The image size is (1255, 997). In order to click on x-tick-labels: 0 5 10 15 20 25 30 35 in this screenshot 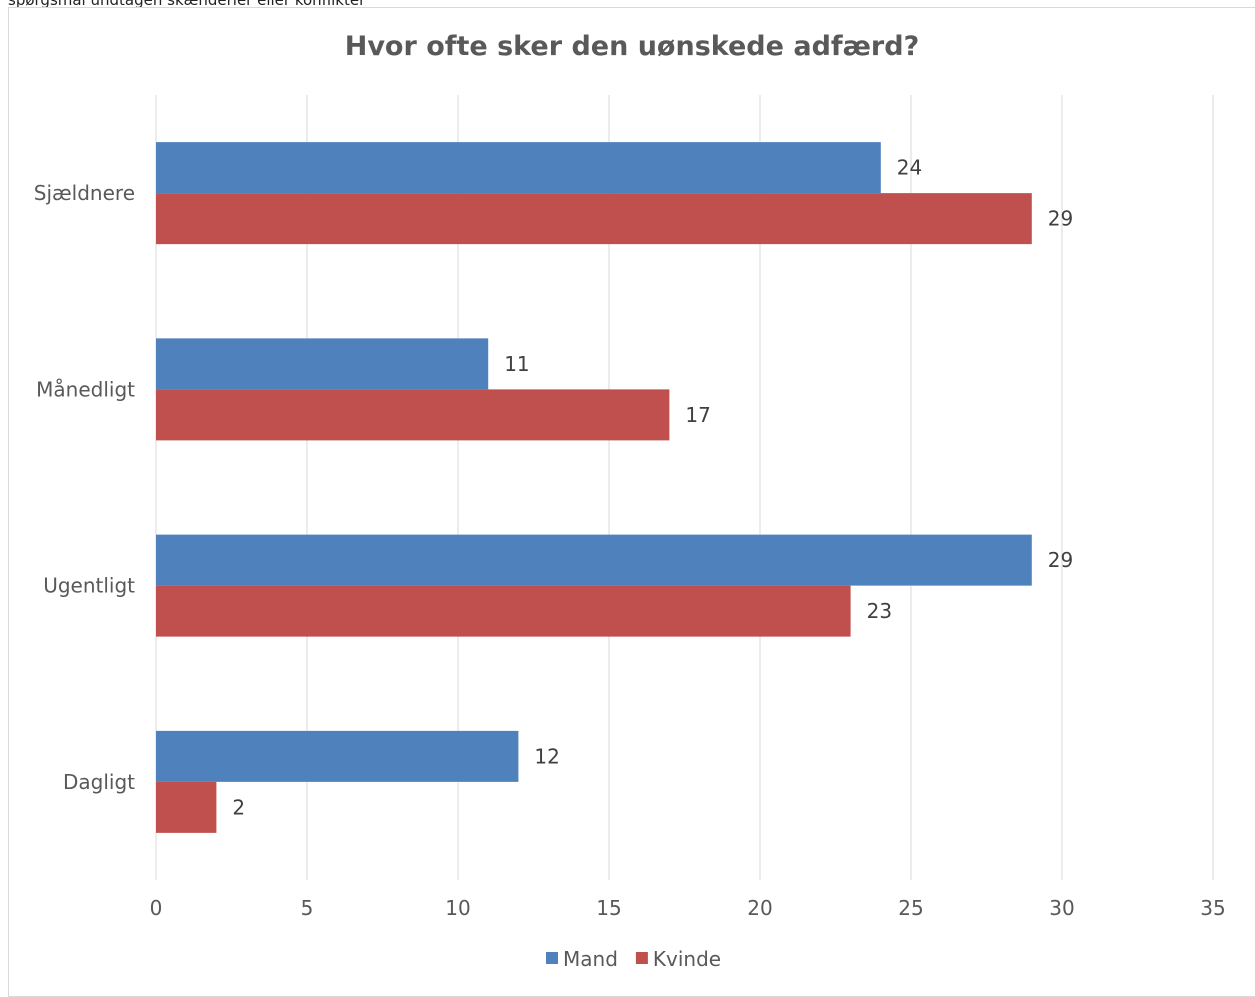, I will do `click(688, 908)`.